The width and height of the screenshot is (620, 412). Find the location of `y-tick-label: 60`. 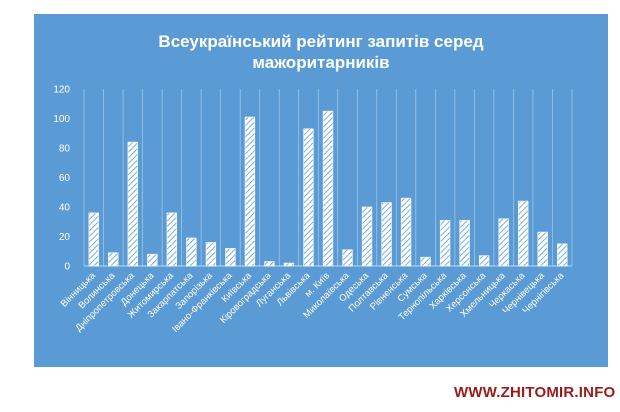

y-tick-label: 60 is located at coordinates (65, 178).